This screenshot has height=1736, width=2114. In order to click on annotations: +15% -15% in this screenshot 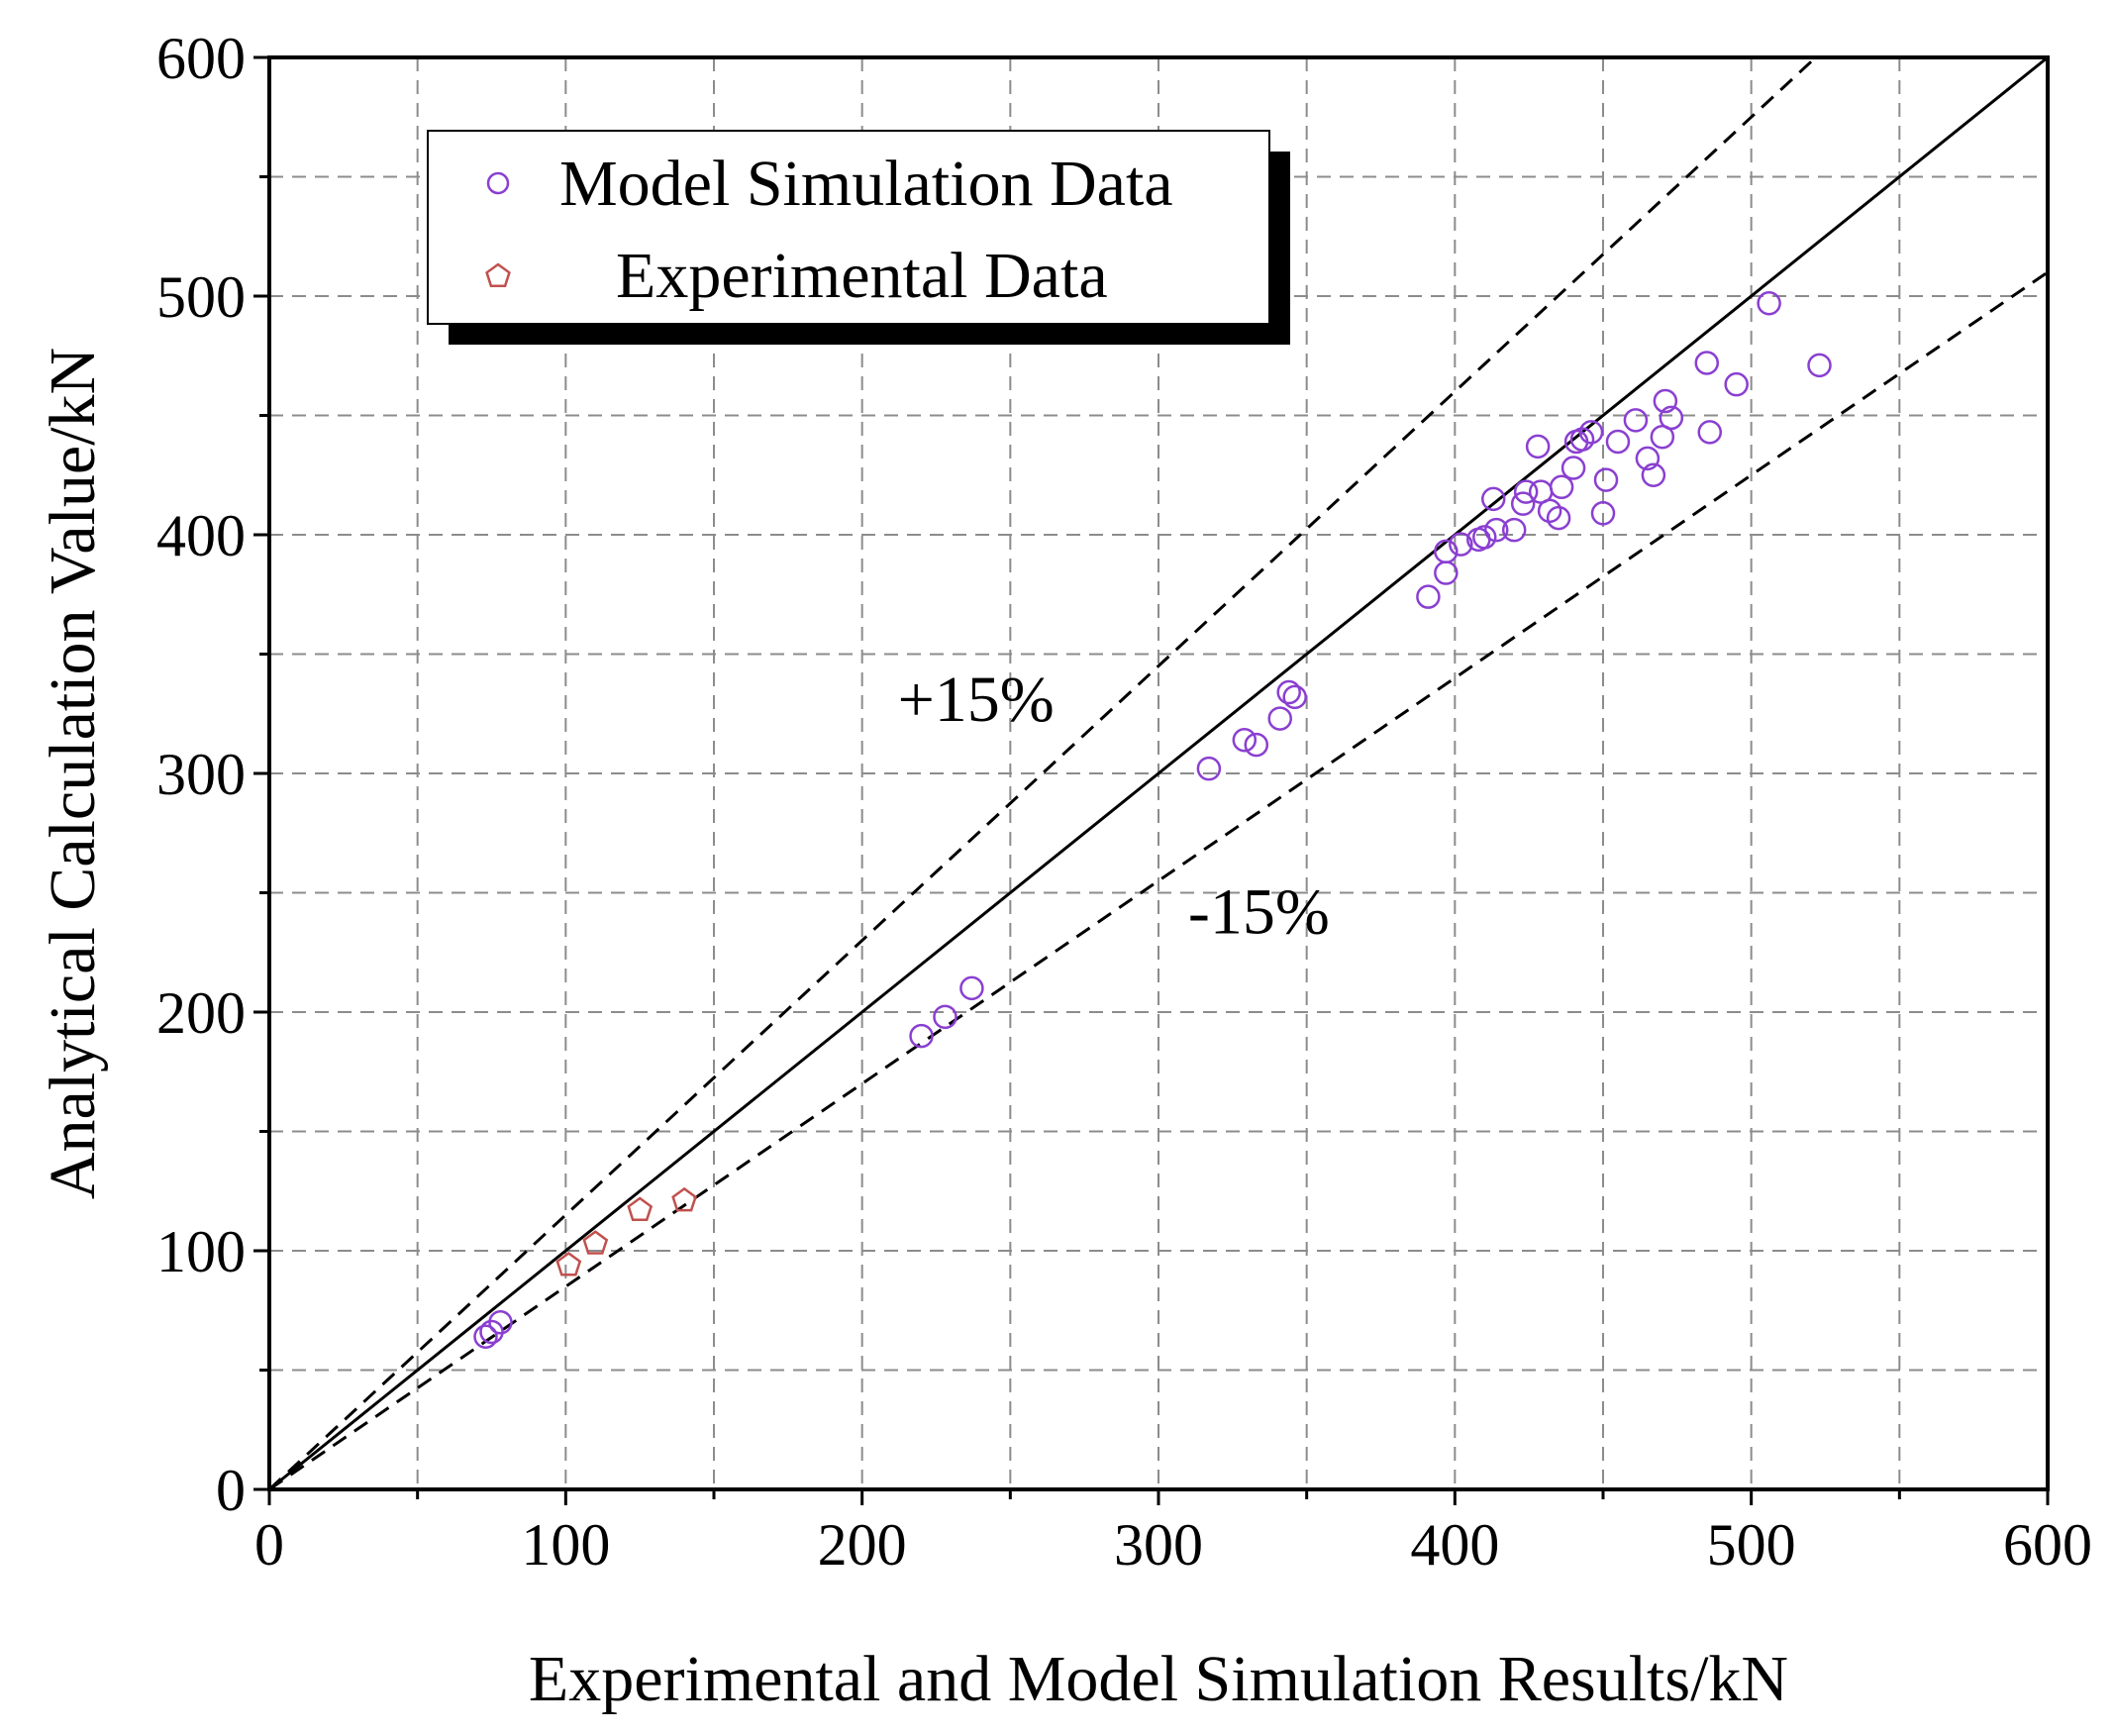, I will do `click(1114, 806)`.